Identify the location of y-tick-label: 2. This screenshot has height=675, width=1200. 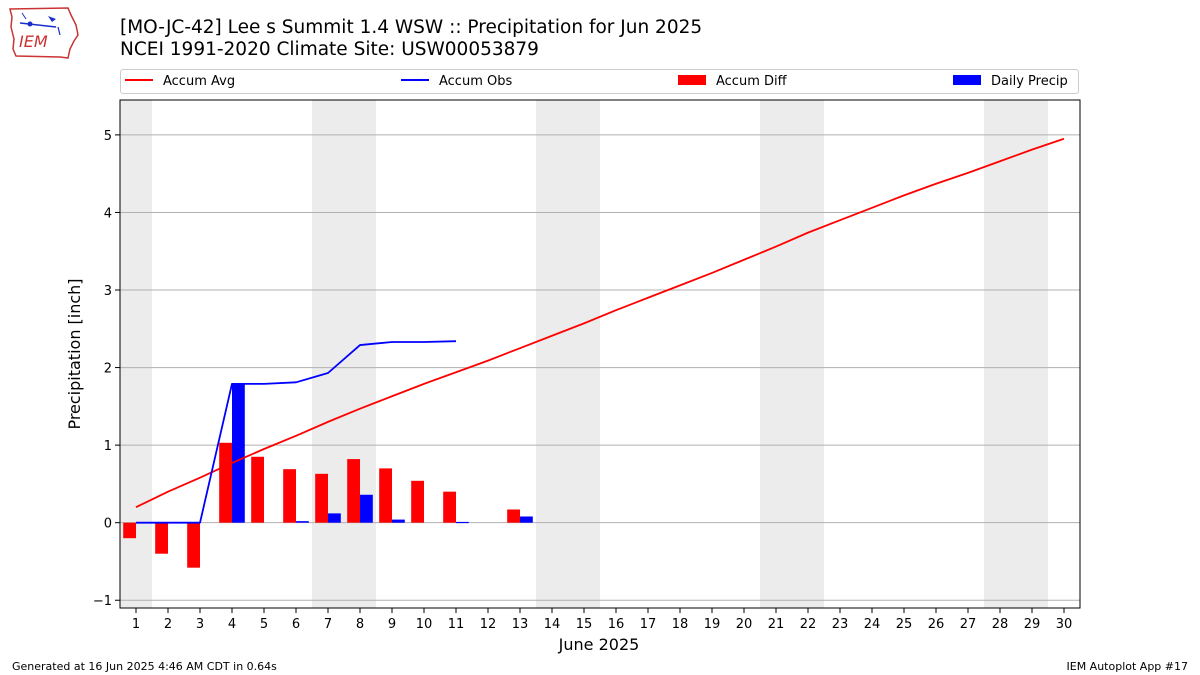
(108, 369).